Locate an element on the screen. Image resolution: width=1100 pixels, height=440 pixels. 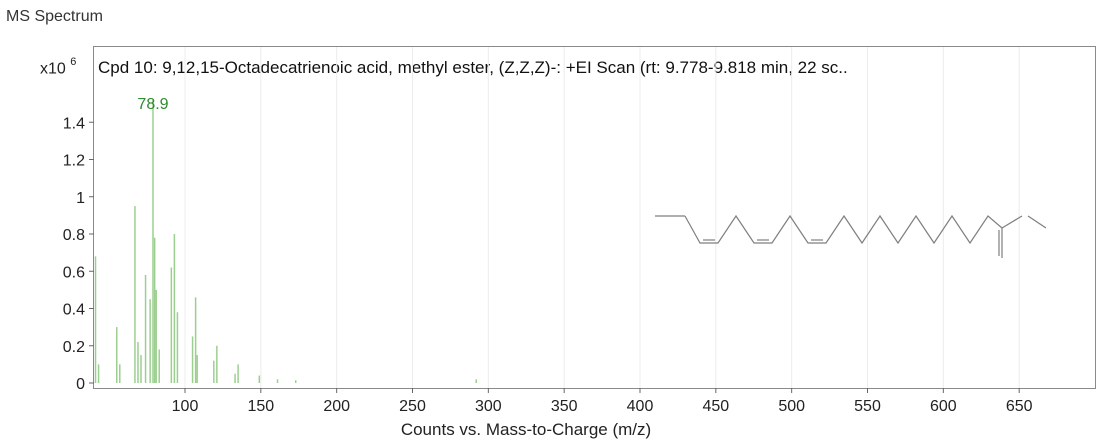
annotation-layer: 78.9 is located at coordinates (152, 104).